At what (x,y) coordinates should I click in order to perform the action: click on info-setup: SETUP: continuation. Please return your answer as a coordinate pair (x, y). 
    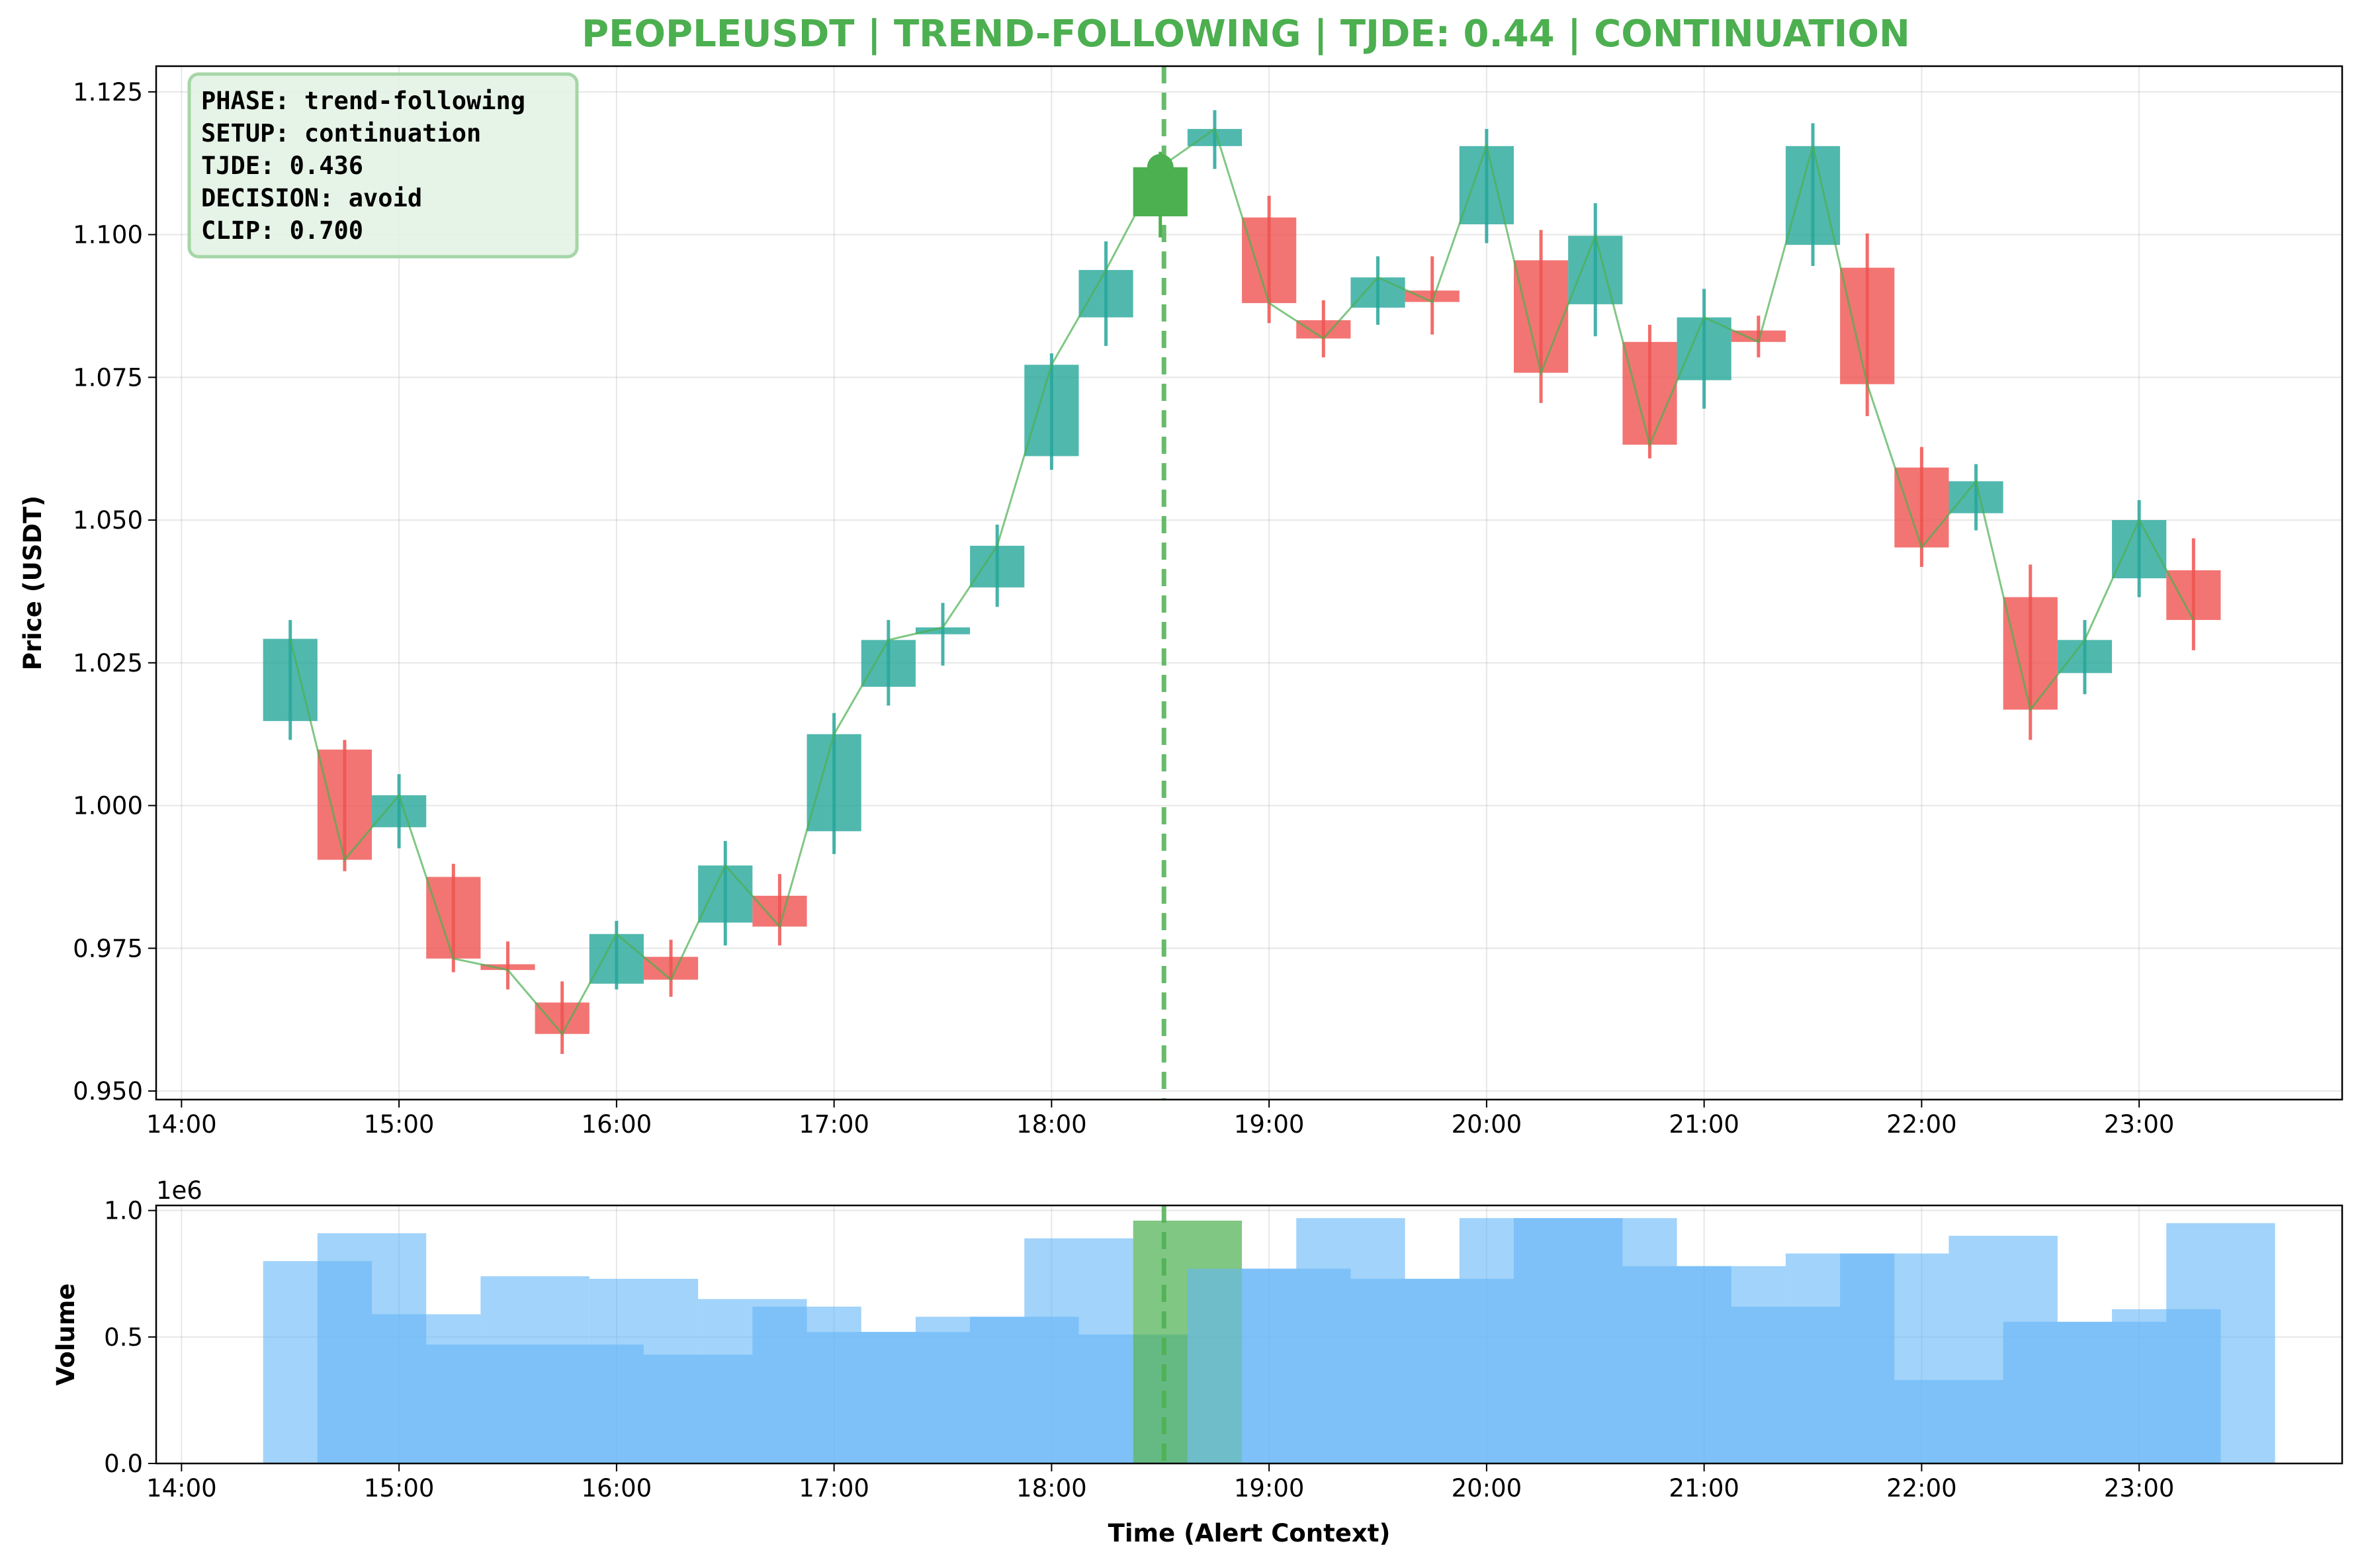
    Looking at the image, I should click on (341, 134).